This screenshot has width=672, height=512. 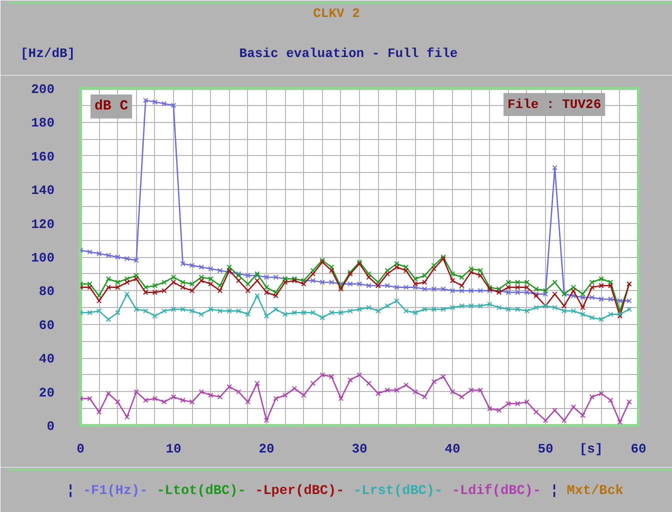 What do you see at coordinates (299, 491) in the screenshot?
I see `text: -Lper(dBC)-` at bounding box center [299, 491].